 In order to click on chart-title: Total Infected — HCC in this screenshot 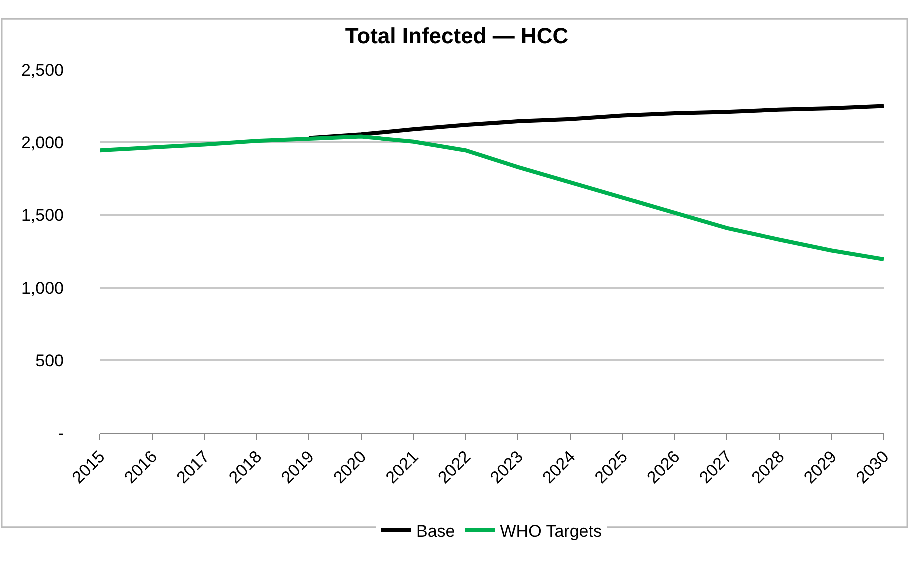, I will do `click(457, 35)`.